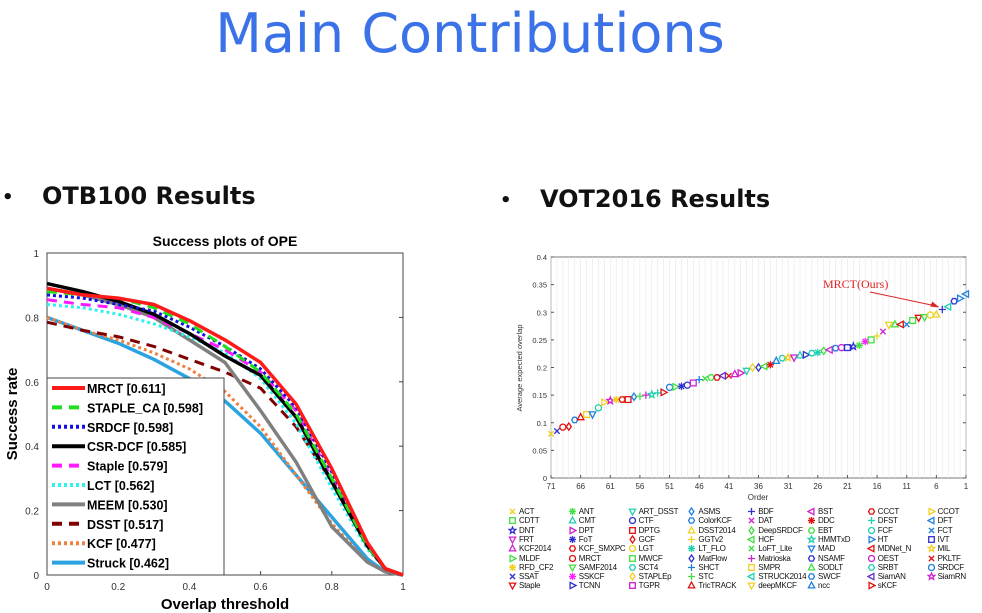 The height and width of the screenshot is (613, 982). Describe the element at coordinates (650, 577) in the screenshot. I see `legend-item: STAPLEp` at that location.